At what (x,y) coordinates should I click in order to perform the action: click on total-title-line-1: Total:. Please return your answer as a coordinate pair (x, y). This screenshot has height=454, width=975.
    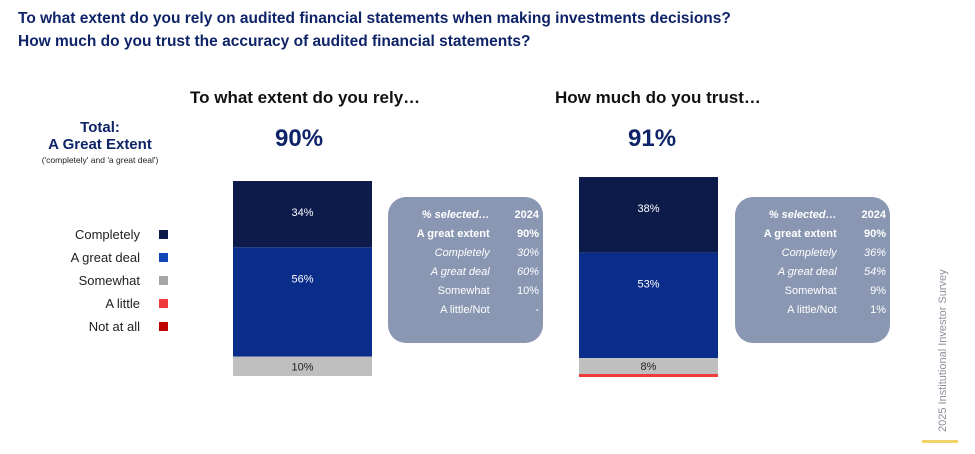
    Looking at the image, I should click on (100, 127).